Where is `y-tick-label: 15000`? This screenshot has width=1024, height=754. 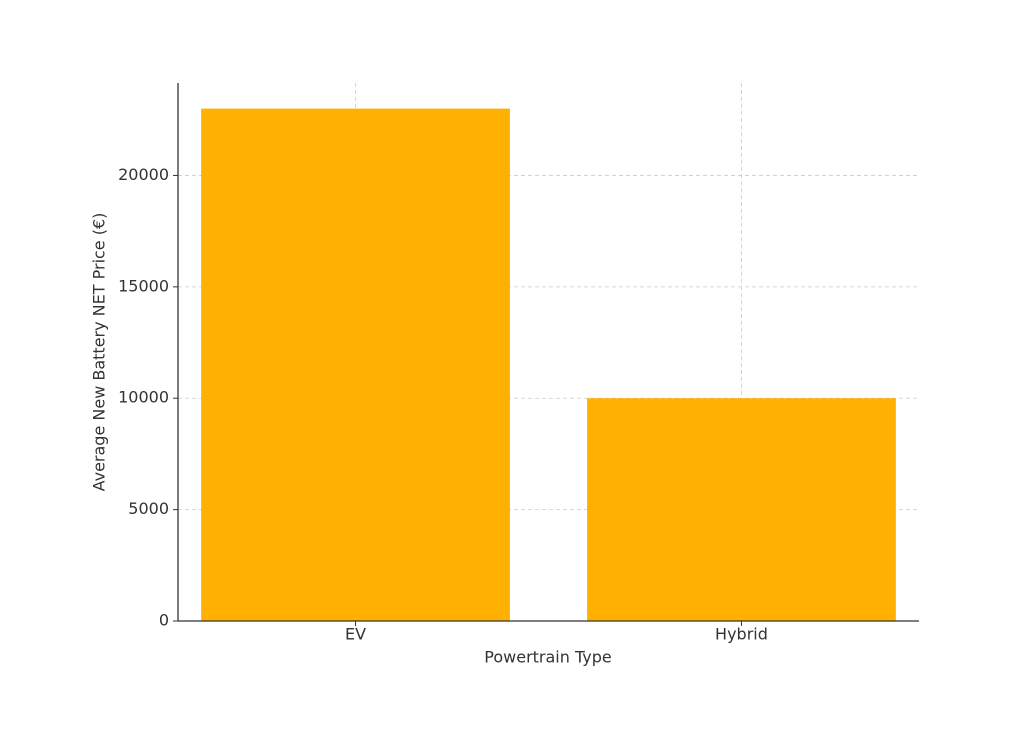
y-tick-label: 15000 is located at coordinates (143, 285).